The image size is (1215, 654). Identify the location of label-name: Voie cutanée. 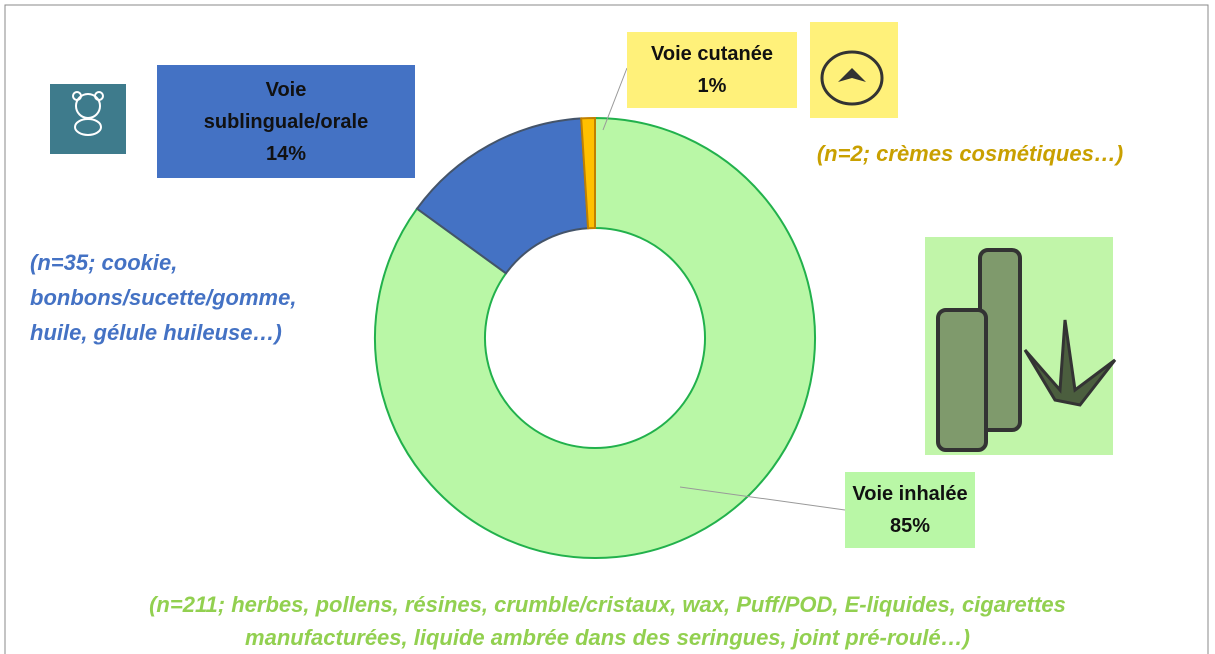
(712, 54).